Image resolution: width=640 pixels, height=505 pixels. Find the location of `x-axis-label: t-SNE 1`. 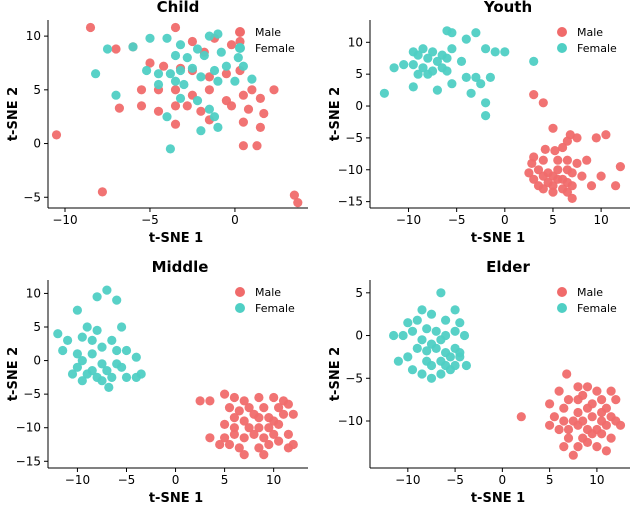

x-axis-label: t-SNE 1 is located at coordinates (498, 238).